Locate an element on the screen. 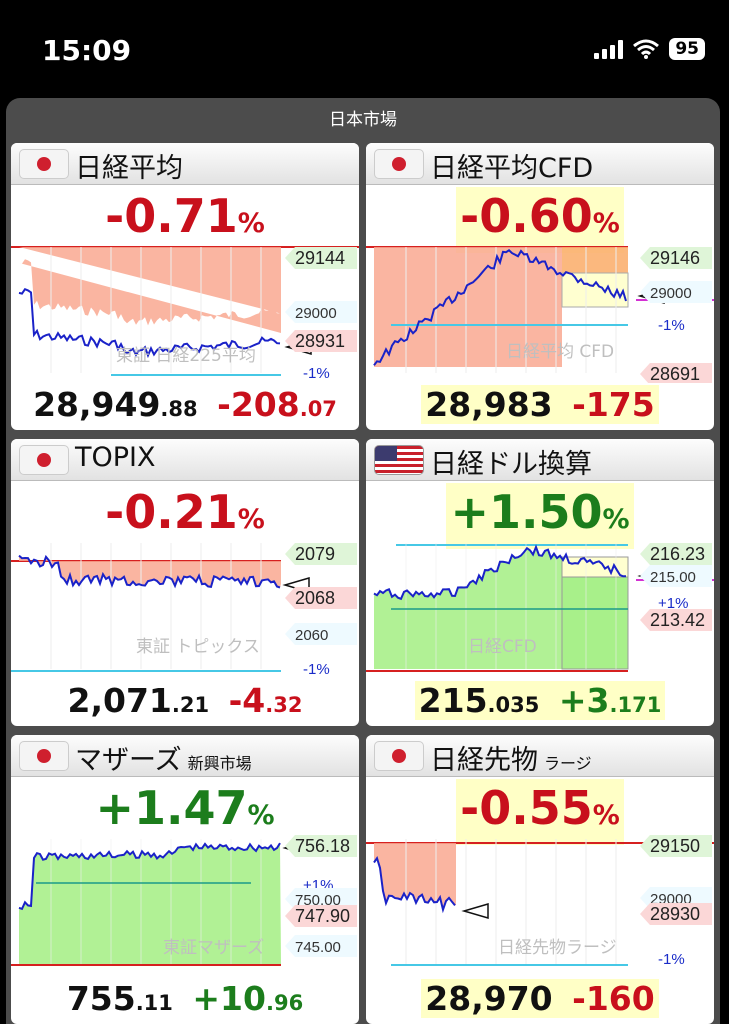 This screenshot has width=729, height=1024. current-price: 215.035 is located at coordinates (479, 700).